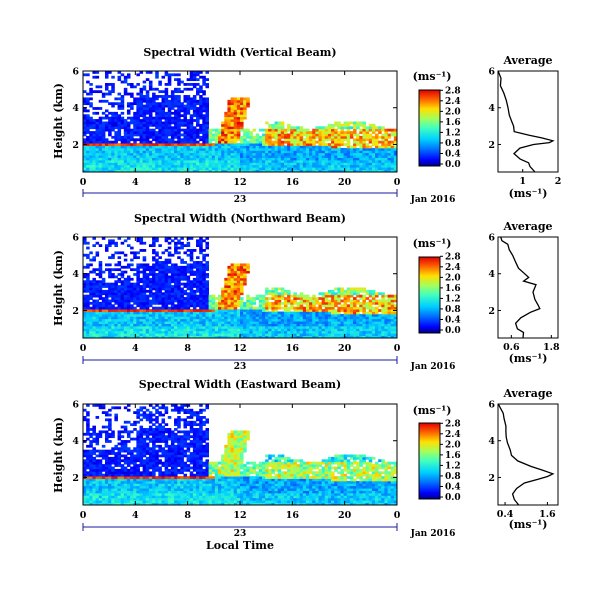 This screenshot has height=598, width=612. Describe the element at coordinates (527, 60) in the screenshot. I see `average-title: Average` at that location.